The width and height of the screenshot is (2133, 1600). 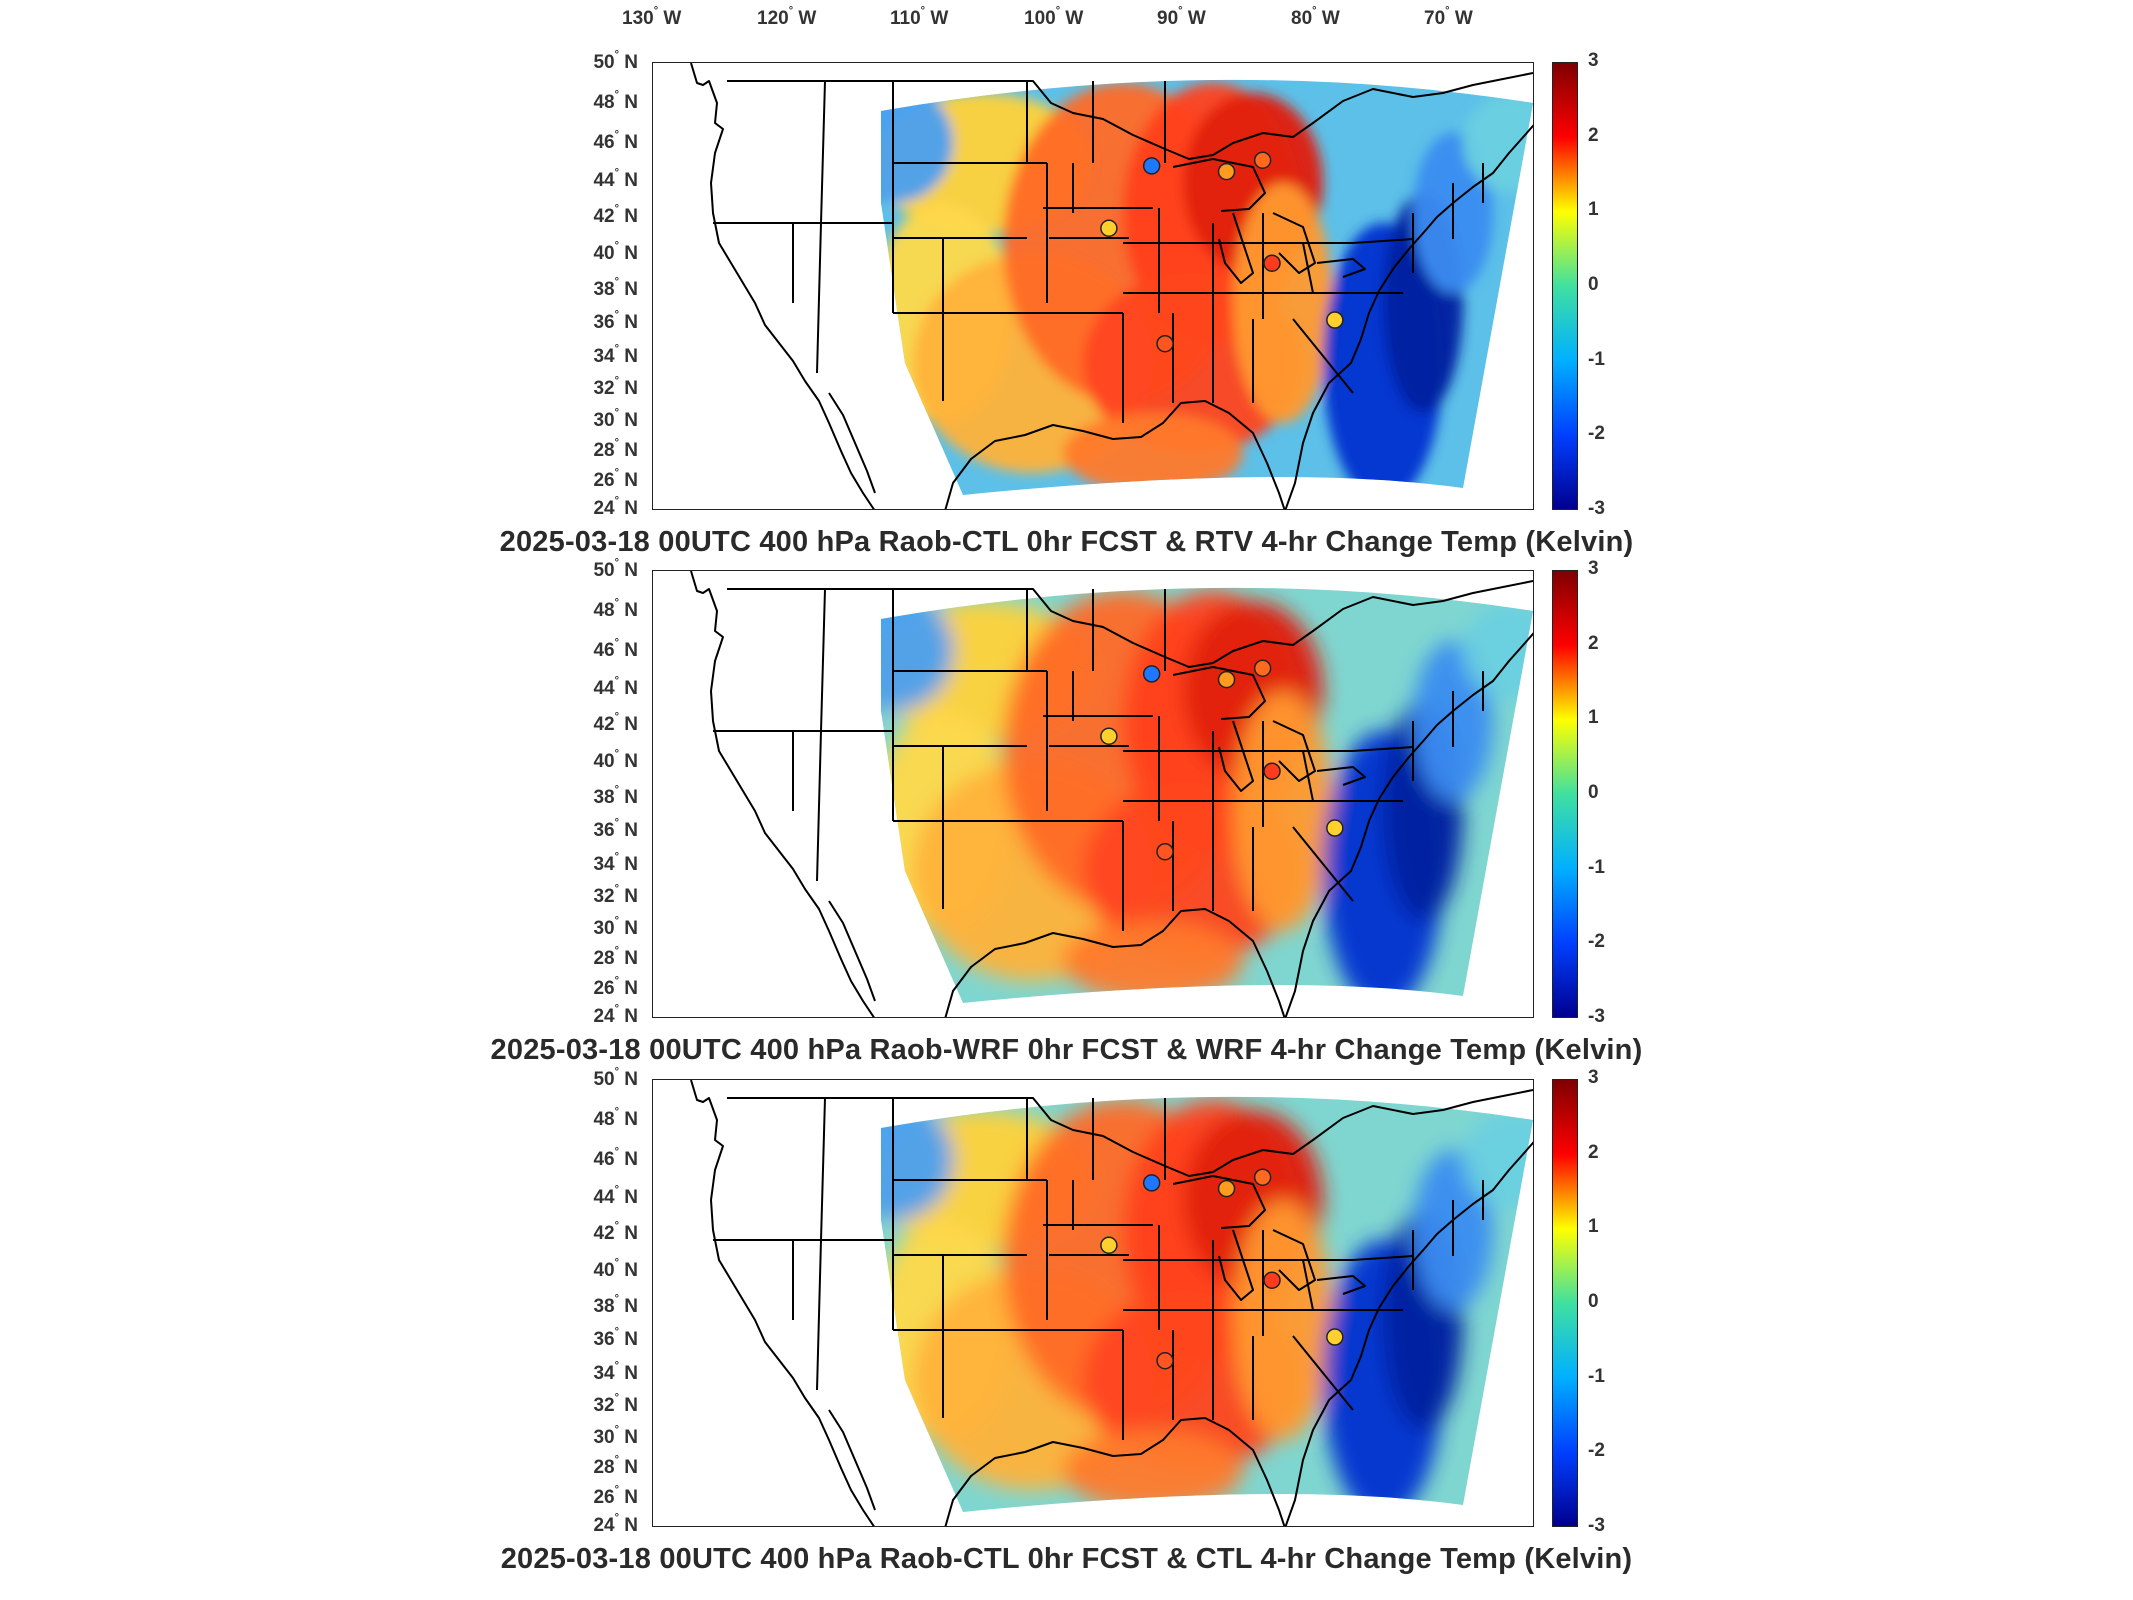 I want to click on latitude-label: 40° N, so click(x=615, y=760).